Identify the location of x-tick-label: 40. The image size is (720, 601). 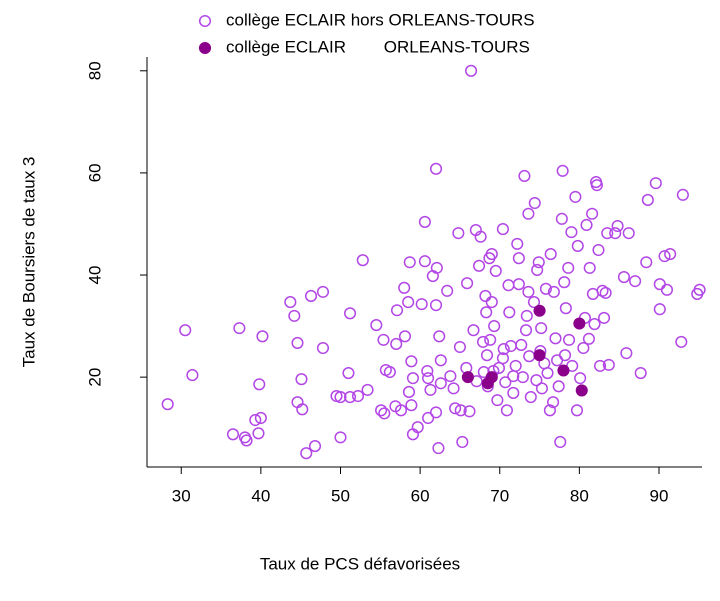
(260, 495).